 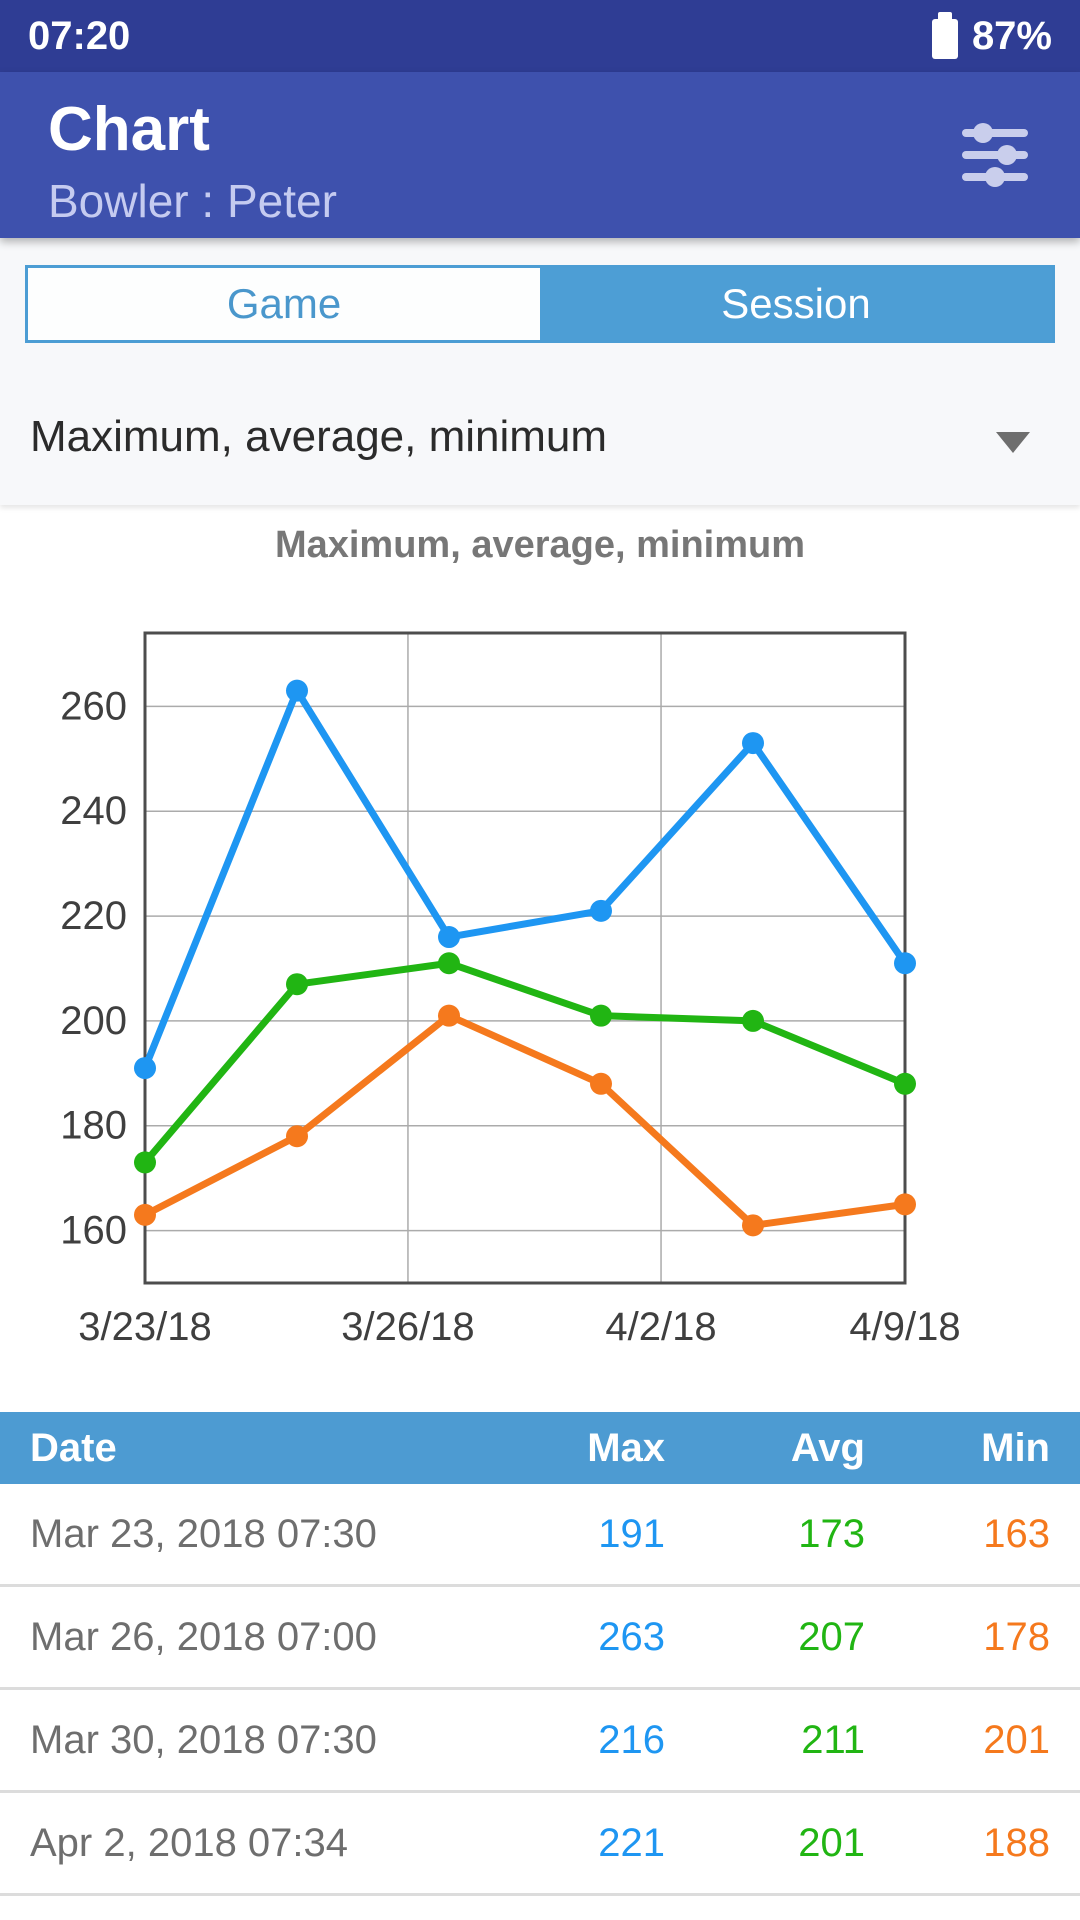 I want to click on avg-value: 201, so click(x=831, y=1842).